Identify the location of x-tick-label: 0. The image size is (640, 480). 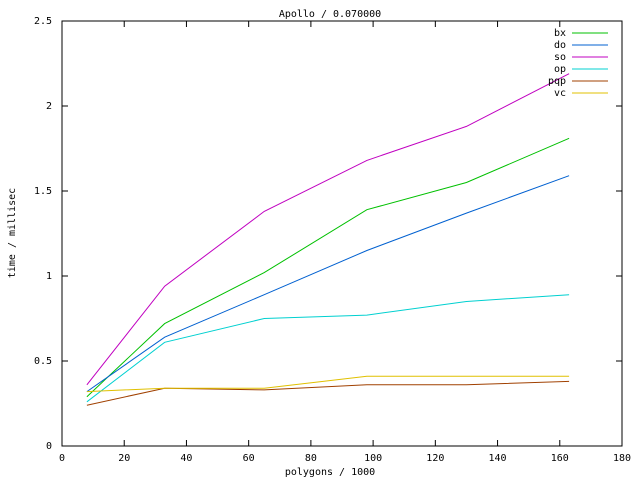
(62, 458).